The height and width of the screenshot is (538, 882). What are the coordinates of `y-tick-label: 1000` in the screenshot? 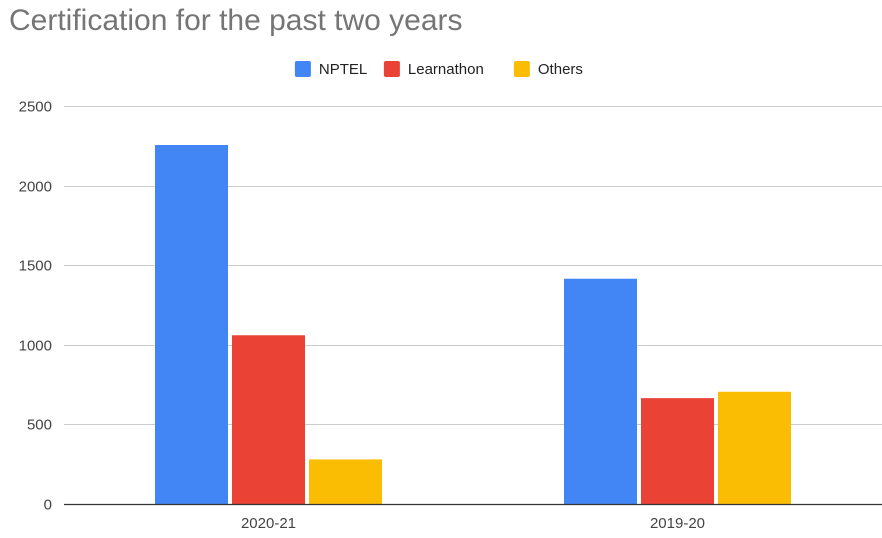 It's located at (35, 346).